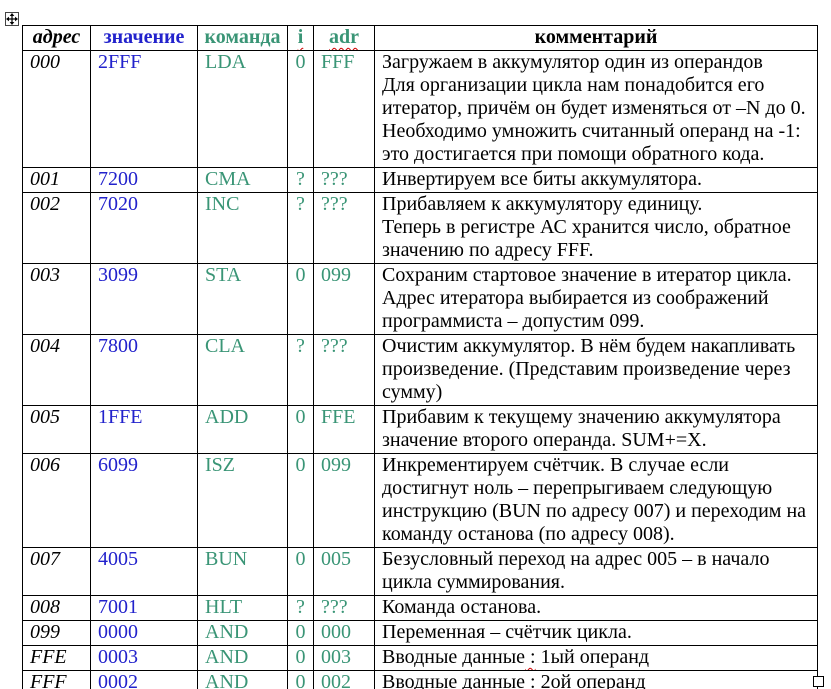  I want to click on column-header-command: команда, so click(242, 38).